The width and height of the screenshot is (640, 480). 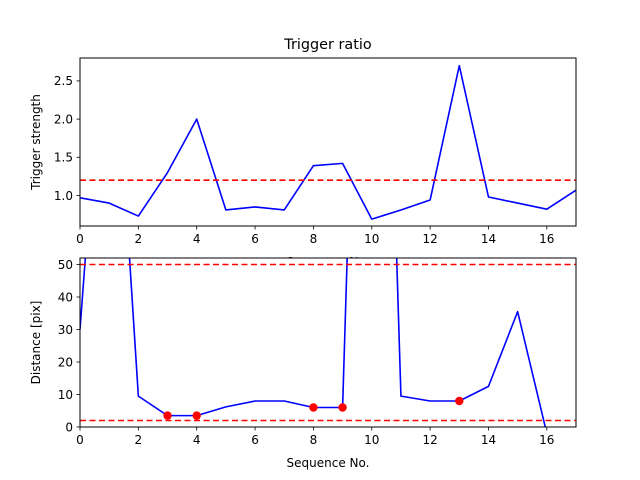 I want to click on chart1-xtick-label-1: 2, so click(x=139, y=239).